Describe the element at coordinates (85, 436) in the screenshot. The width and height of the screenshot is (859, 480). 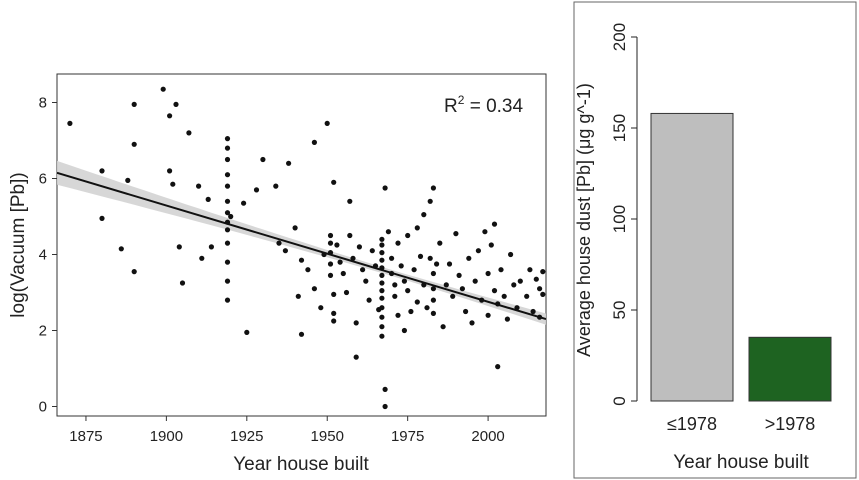
I see `scatter-x-tick-label: 1875` at that location.